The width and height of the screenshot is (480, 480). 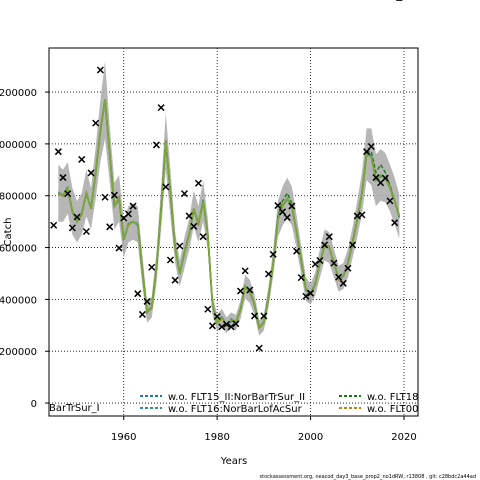 I want to click on y-tick-label: 400000, so click(x=18, y=300).